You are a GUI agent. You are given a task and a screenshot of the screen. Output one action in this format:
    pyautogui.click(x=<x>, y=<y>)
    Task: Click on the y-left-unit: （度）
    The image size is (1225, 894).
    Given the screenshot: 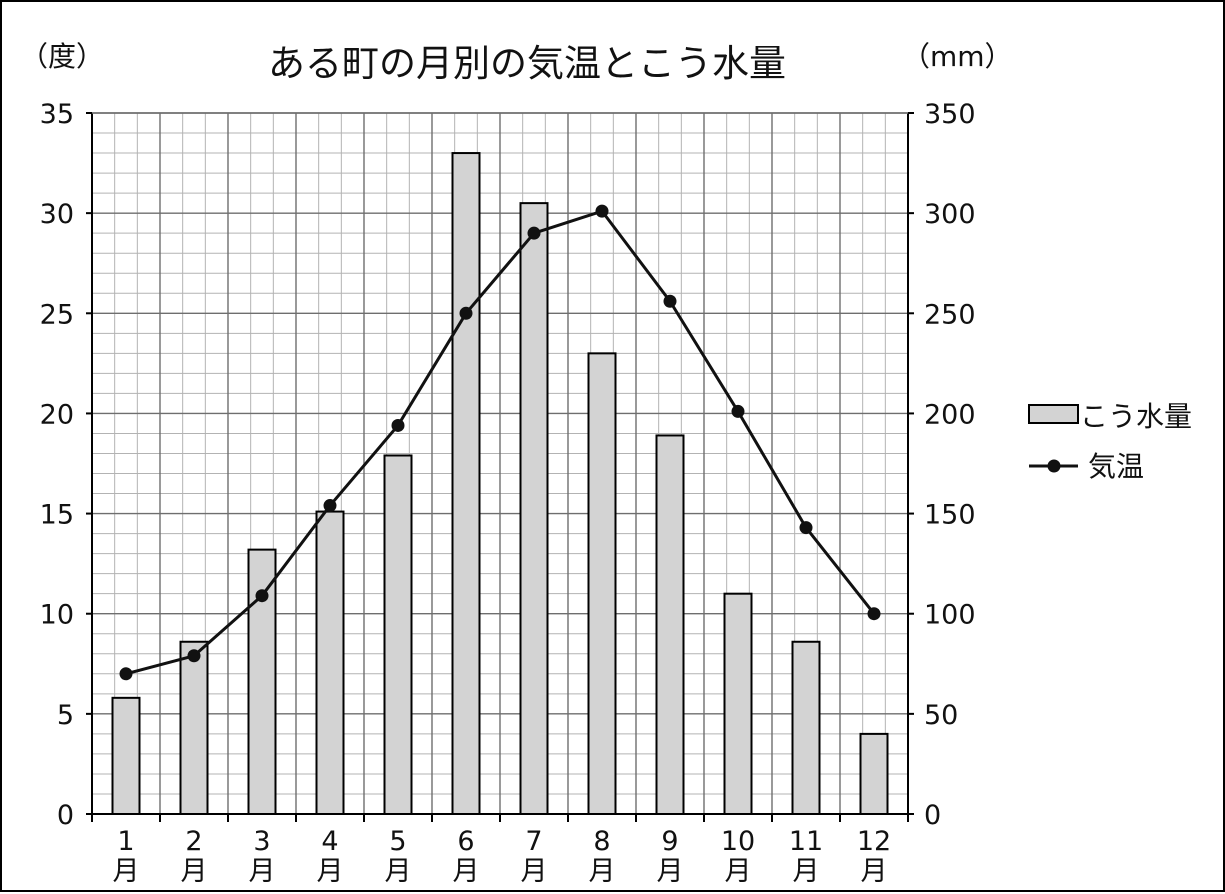 What is the action you would take?
    pyautogui.click(x=62, y=56)
    